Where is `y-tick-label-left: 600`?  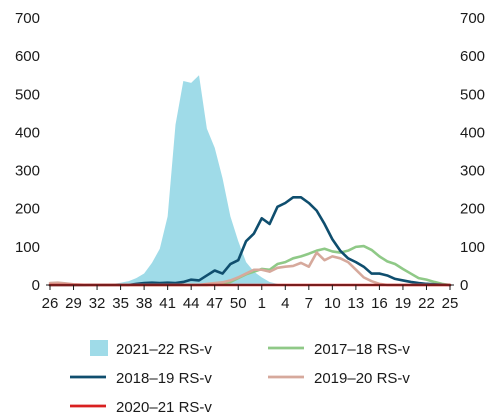 y-tick-label-left: 600 is located at coordinates (27, 56).